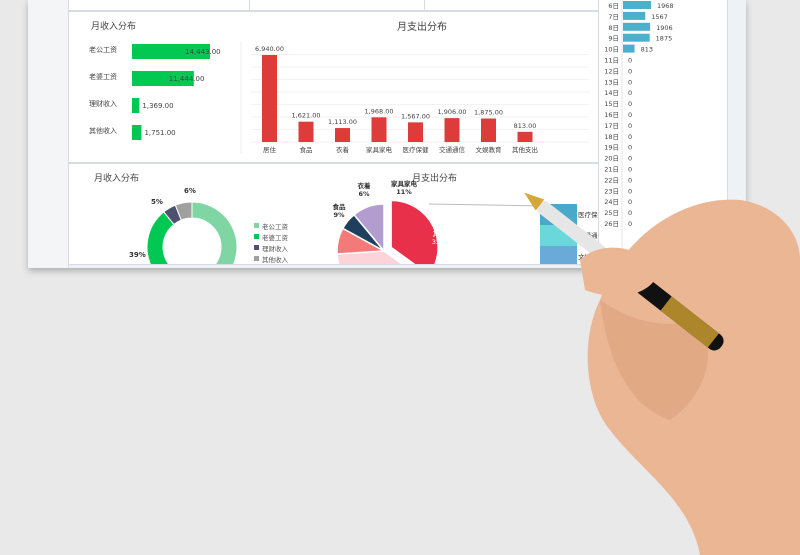  Describe the element at coordinates (103, 103) in the screenshot. I see `income-category-label: 理财收入` at that location.